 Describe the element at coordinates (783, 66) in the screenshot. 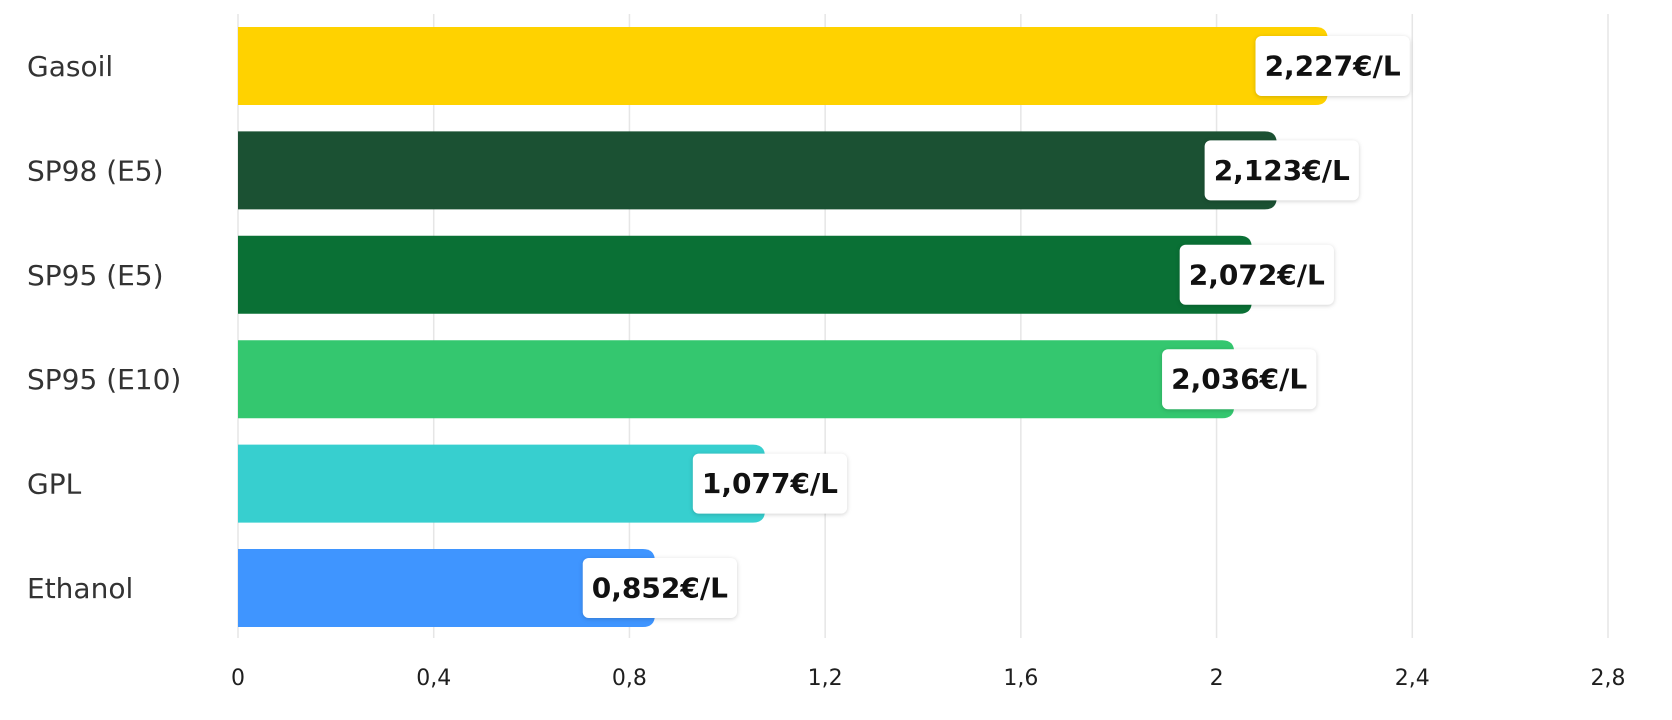

I see `bar-gasoil` at that location.